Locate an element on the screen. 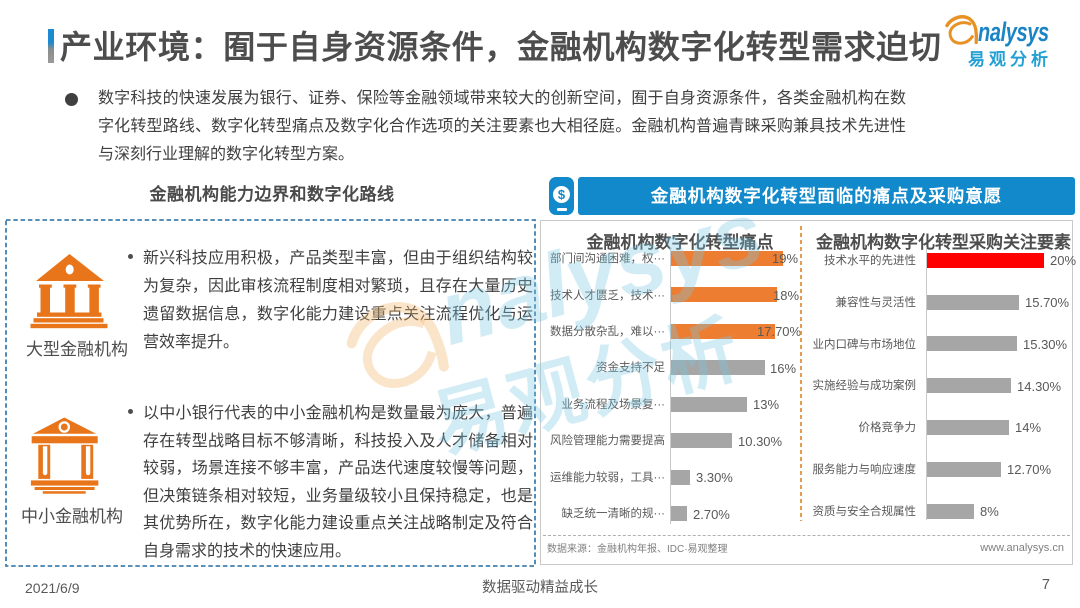 The height and width of the screenshot is (608, 1080). svg-text: nalysys is located at coordinates (1013, 32).